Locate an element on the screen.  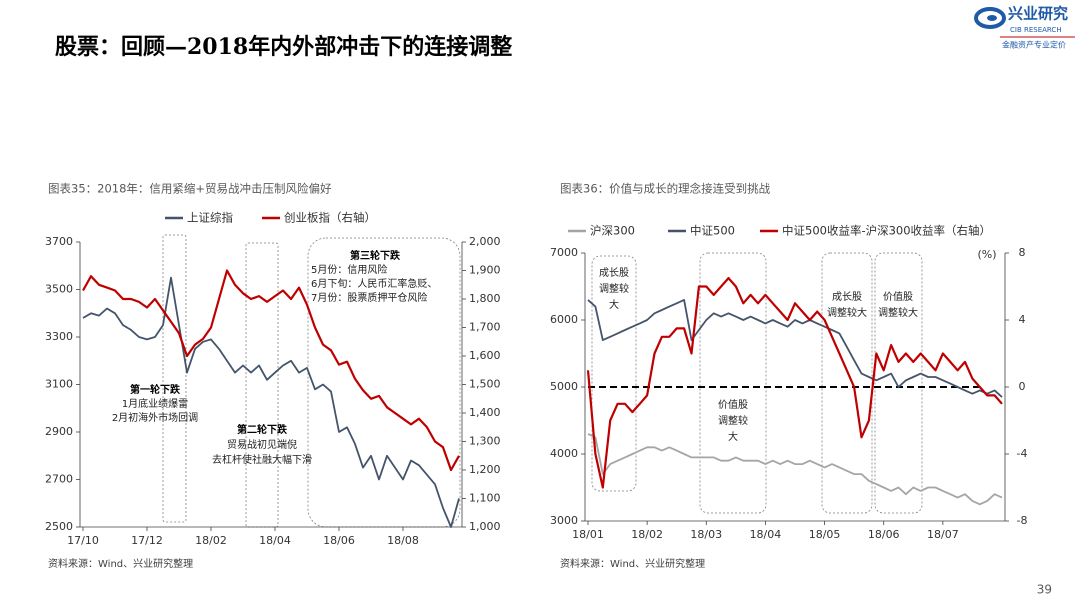
annotation-text: 第一轮下跌 is located at coordinates (155, 389).